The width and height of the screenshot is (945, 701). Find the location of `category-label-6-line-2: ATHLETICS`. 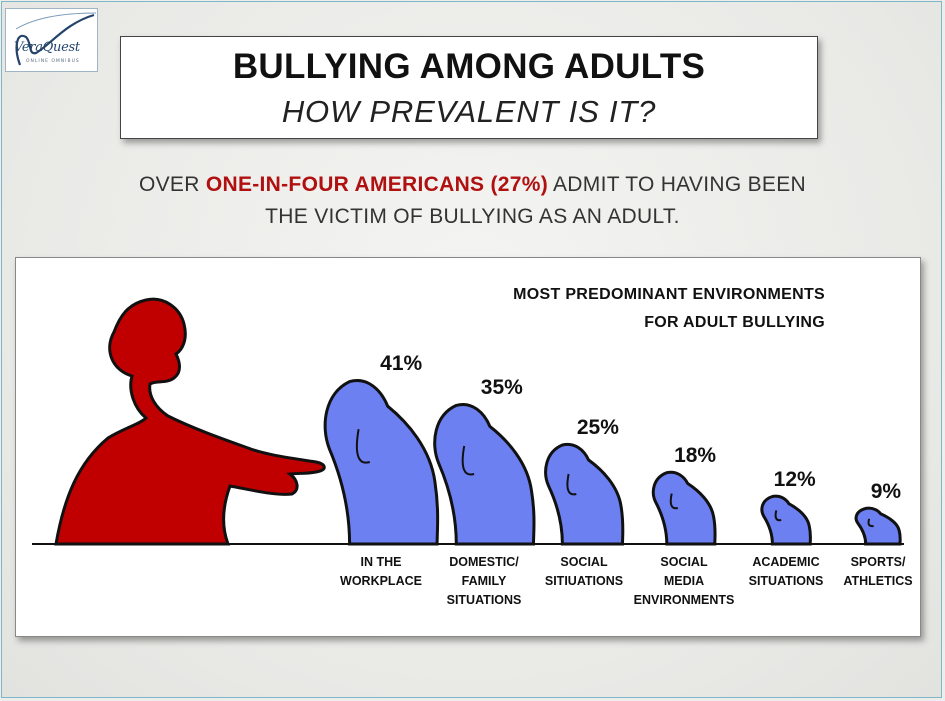

category-label-6-line-2: ATHLETICS is located at coordinates (877, 581).